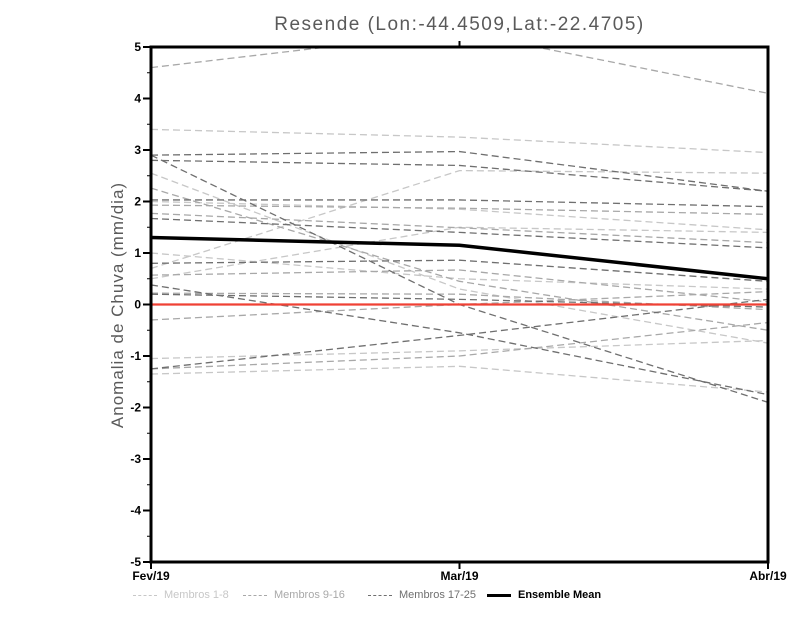  I want to click on y-tick-label: -3, so click(135, 459).